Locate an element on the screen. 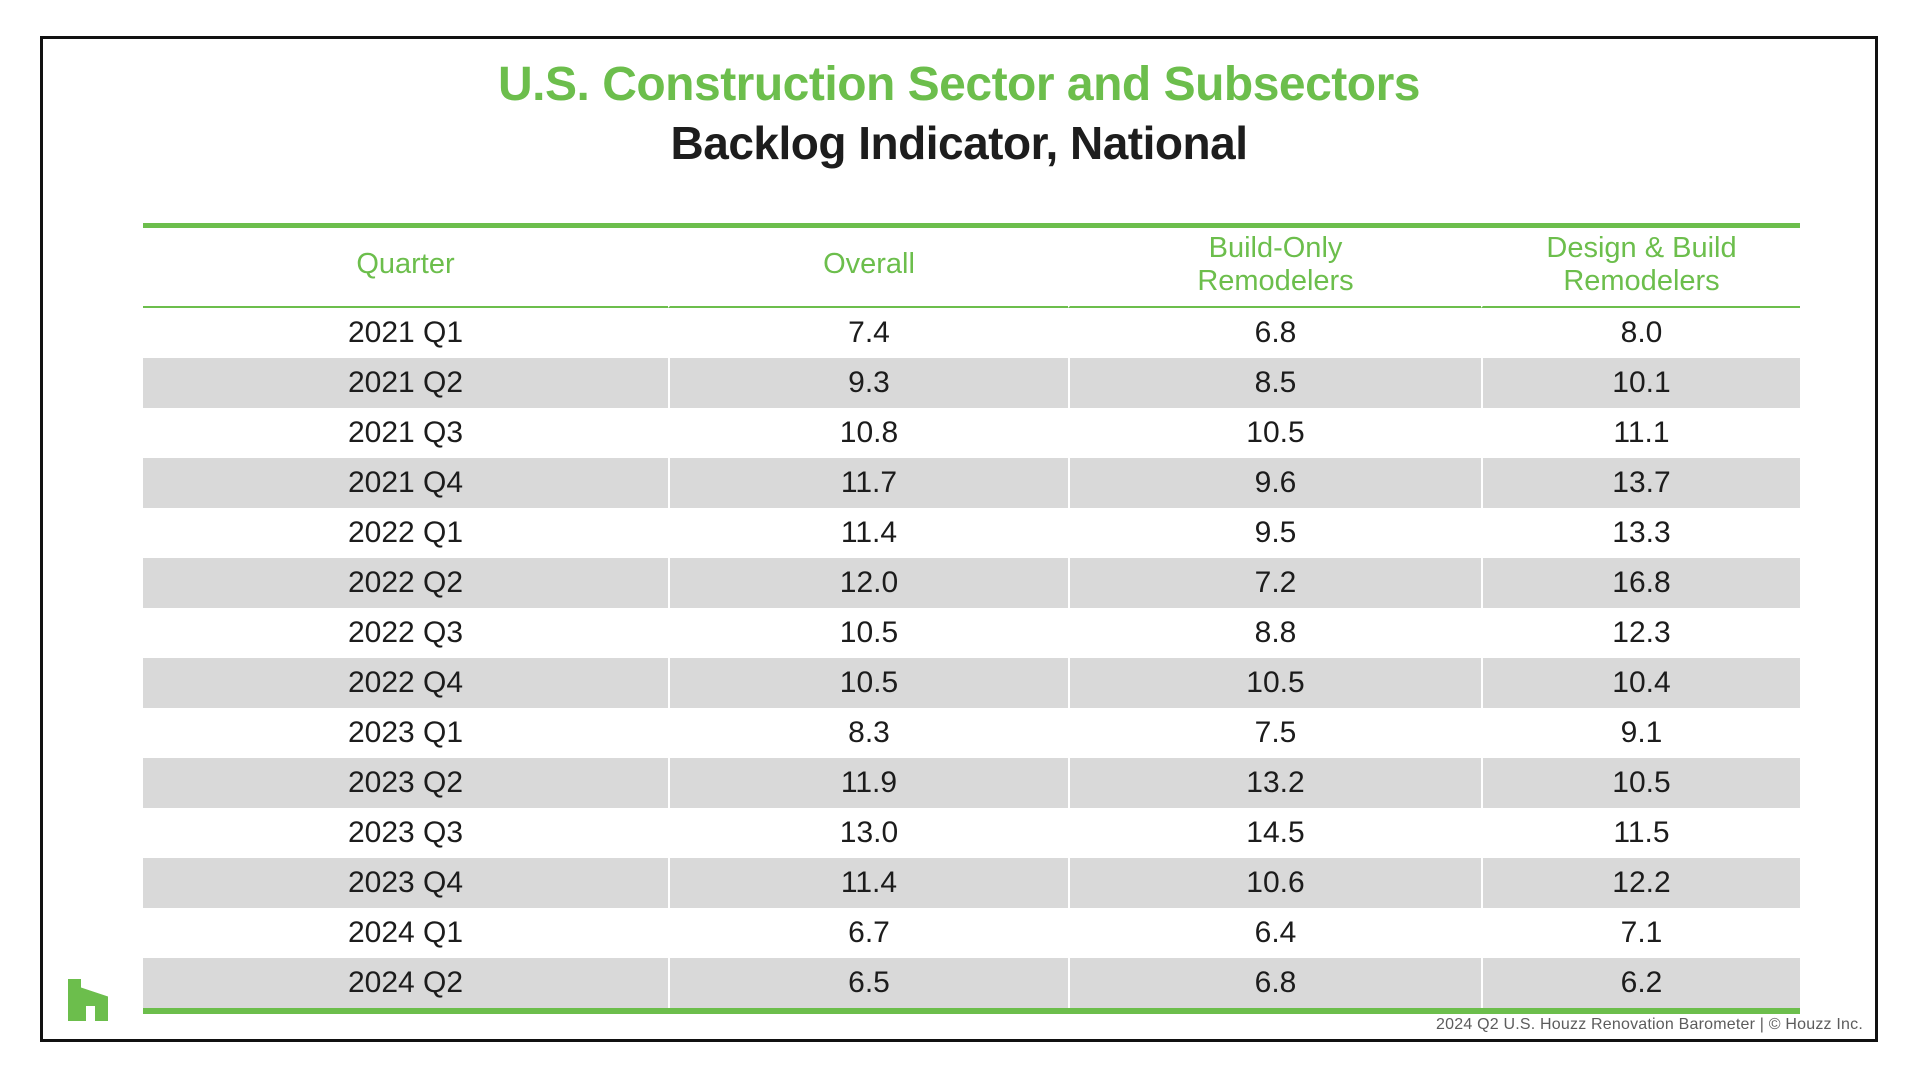  table-row: 2022 Q2 12.0 7.2 16.8 is located at coordinates (971, 583).